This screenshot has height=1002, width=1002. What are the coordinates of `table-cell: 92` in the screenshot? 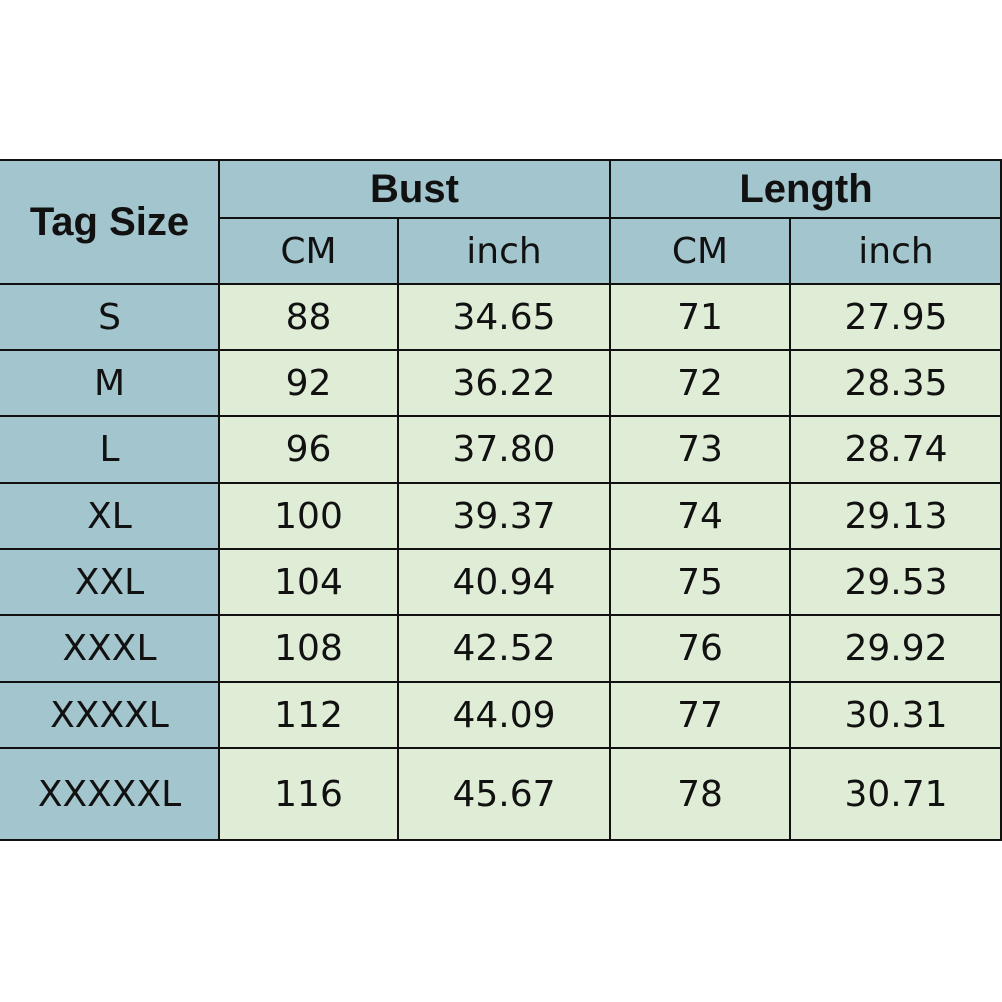 It's located at (308, 383).